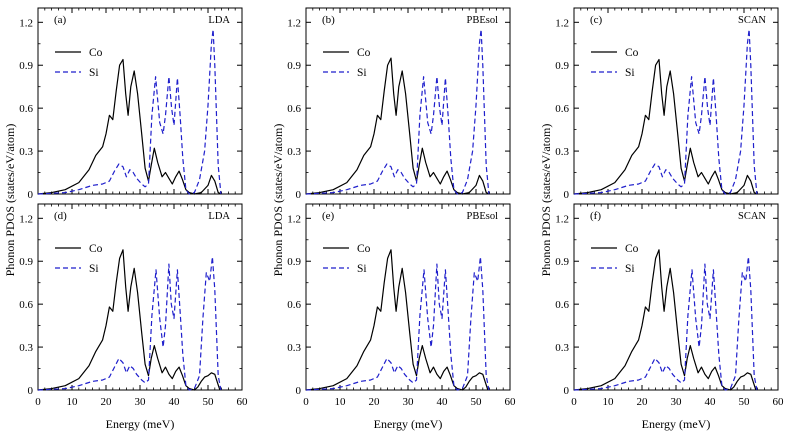  What do you see at coordinates (60, 20) in the screenshot?
I see `panel-label: (a)` at bounding box center [60, 20].